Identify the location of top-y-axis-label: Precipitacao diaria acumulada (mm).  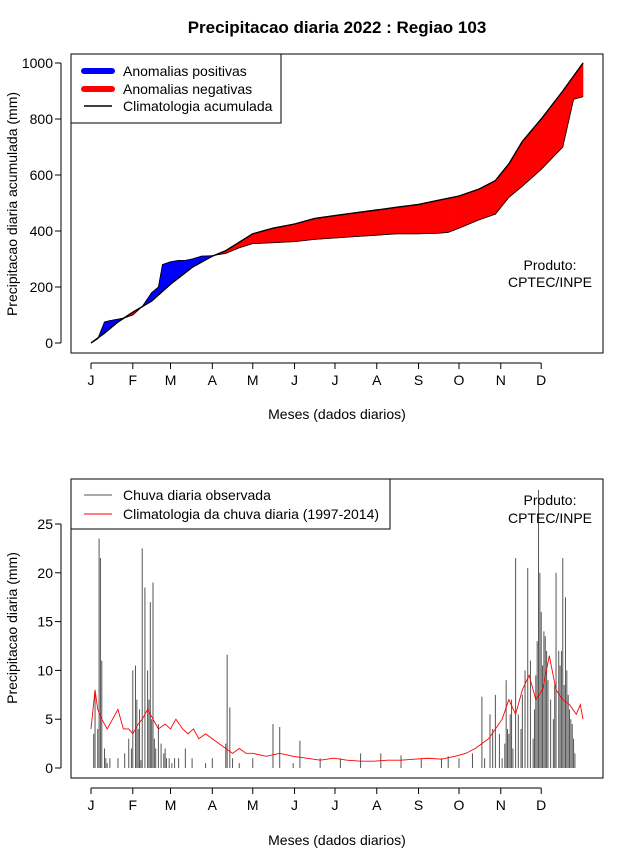
(12, 204).